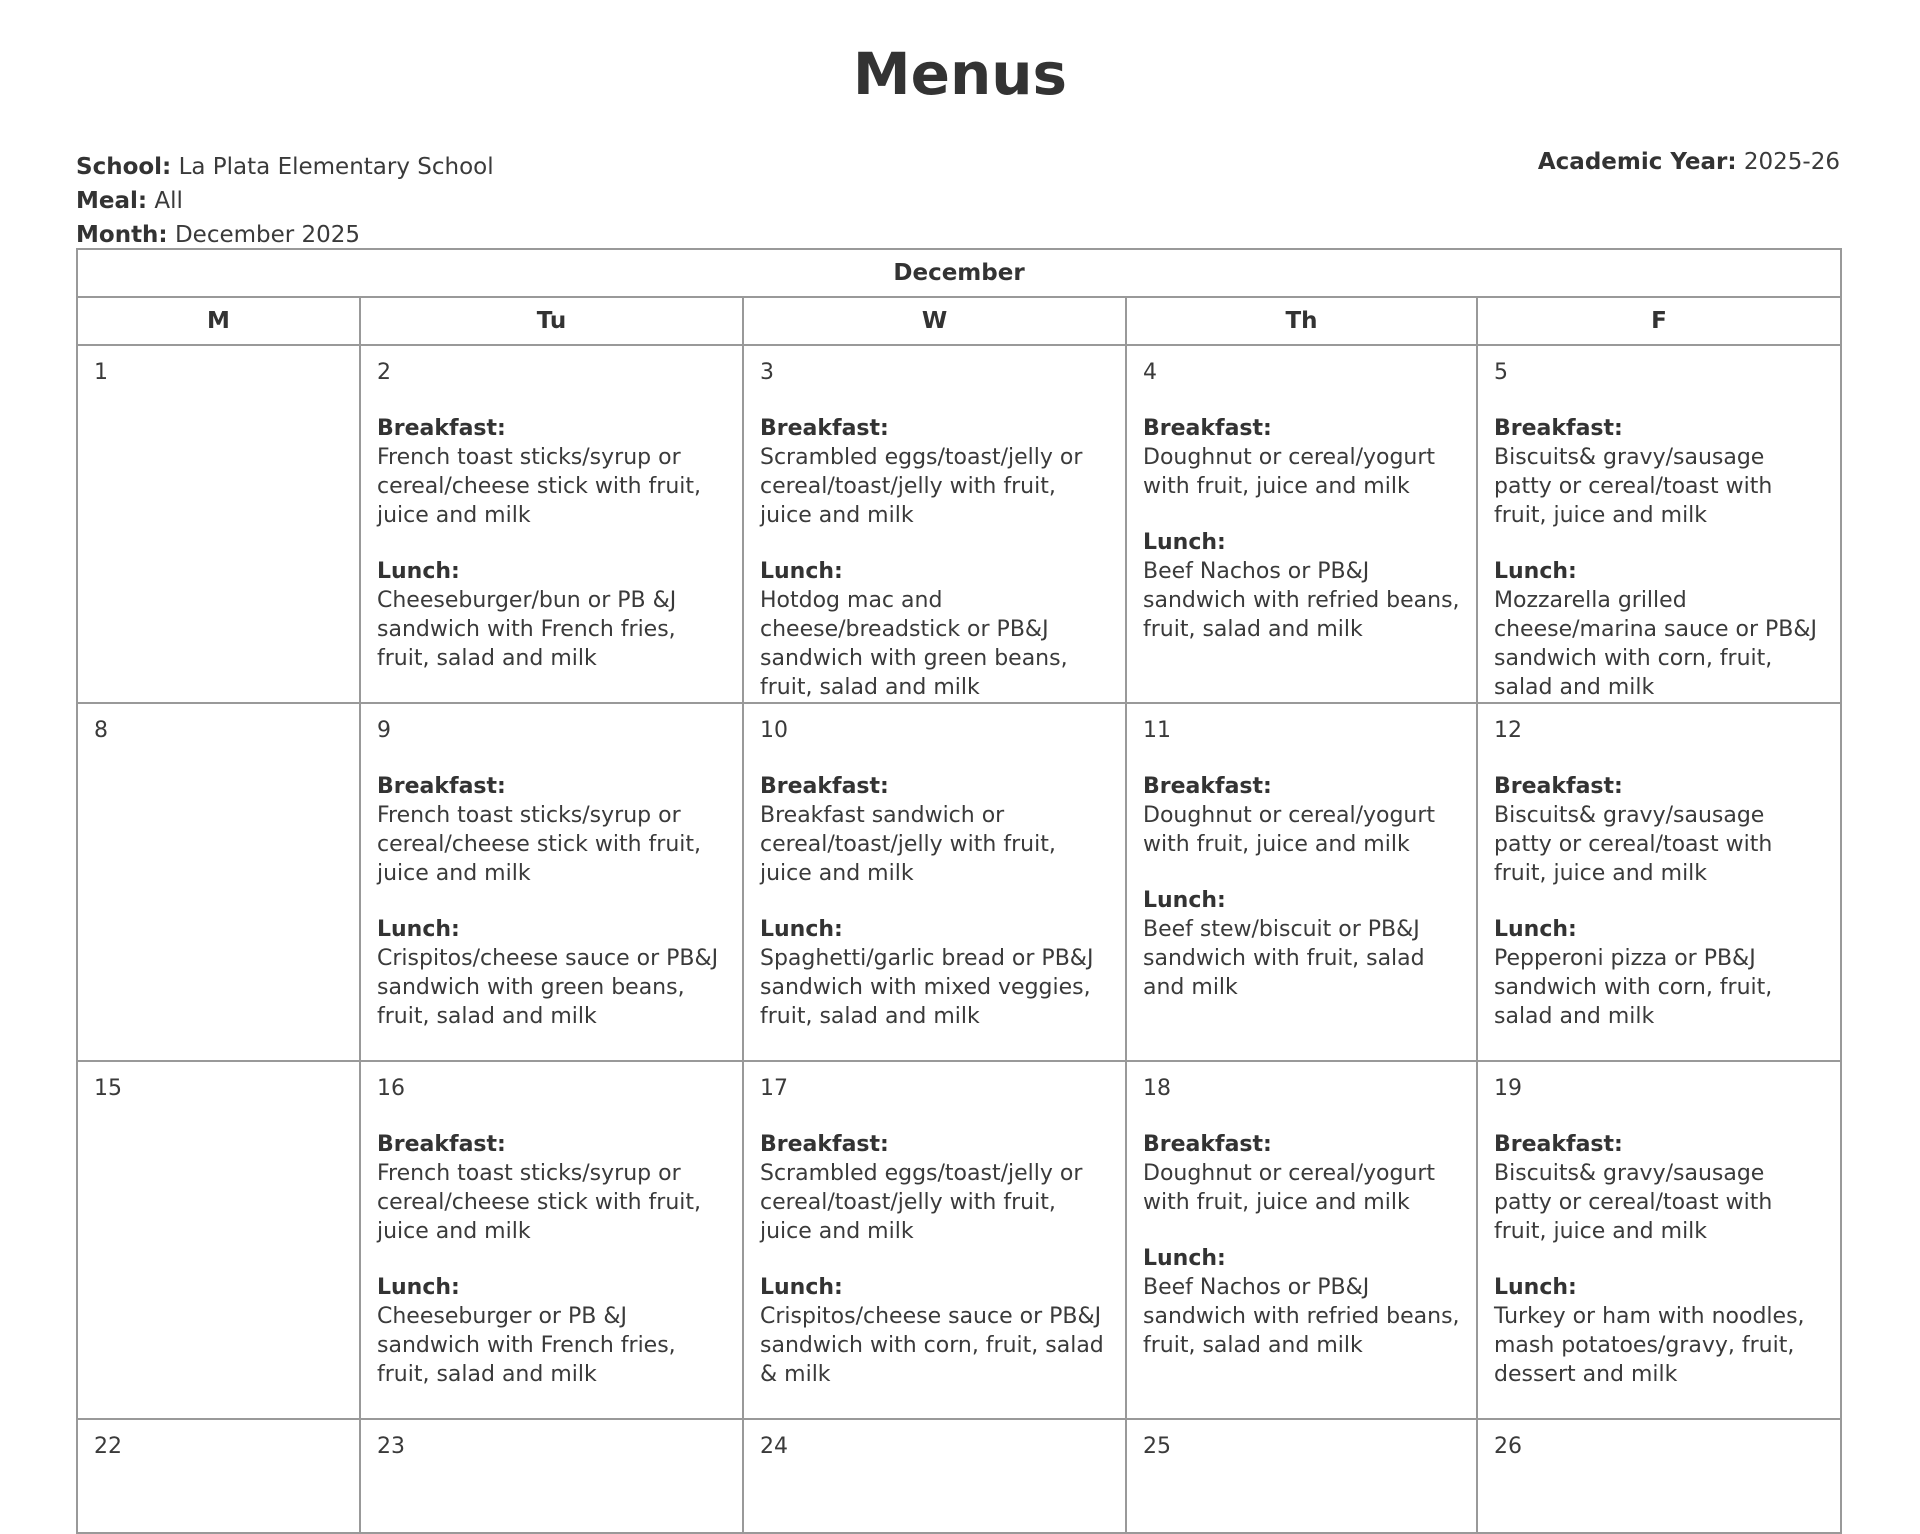 The image size is (1920, 1534). Describe the element at coordinates (391, 1088) in the screenshot. I see `day-number: 16` at that location.